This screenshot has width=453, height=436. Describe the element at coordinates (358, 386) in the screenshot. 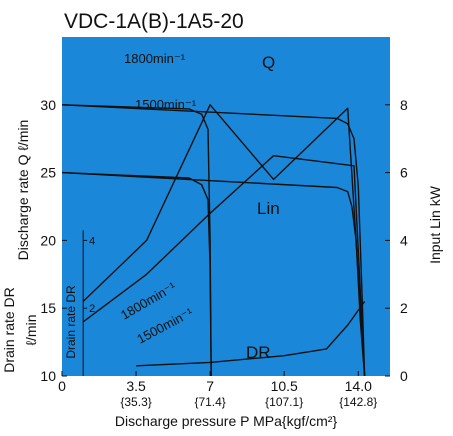

I see `x-tick-label-4: 14.0` at that location.